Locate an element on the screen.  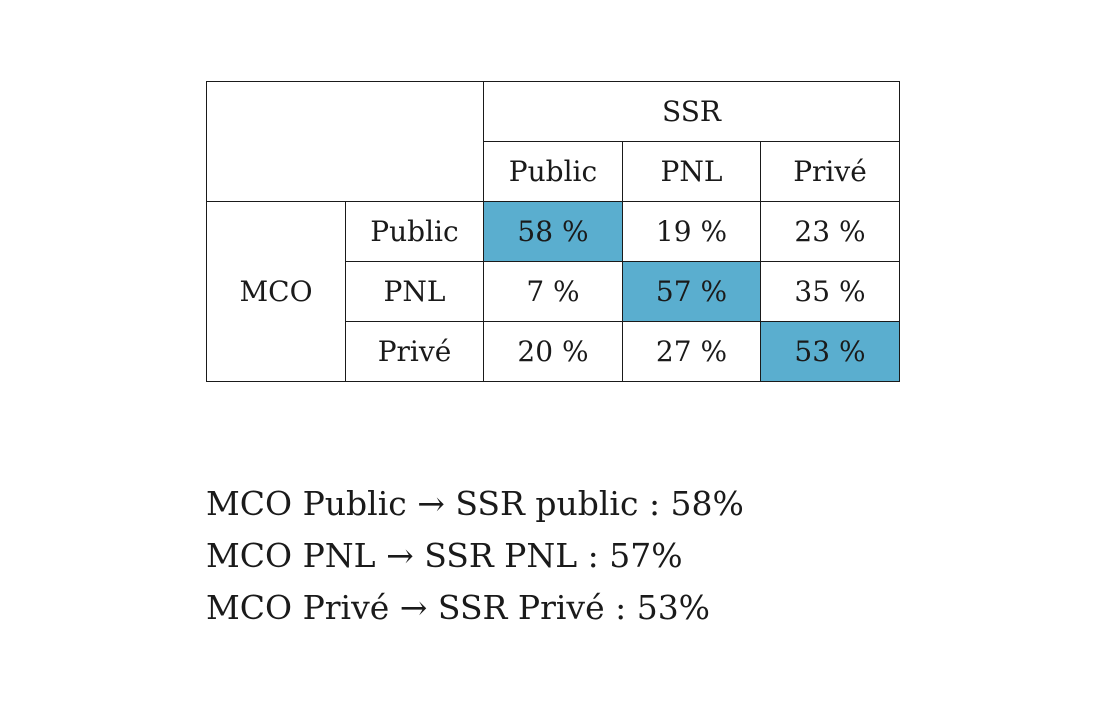
column-header-pnl: PNL is located at coordinates (691, 171).